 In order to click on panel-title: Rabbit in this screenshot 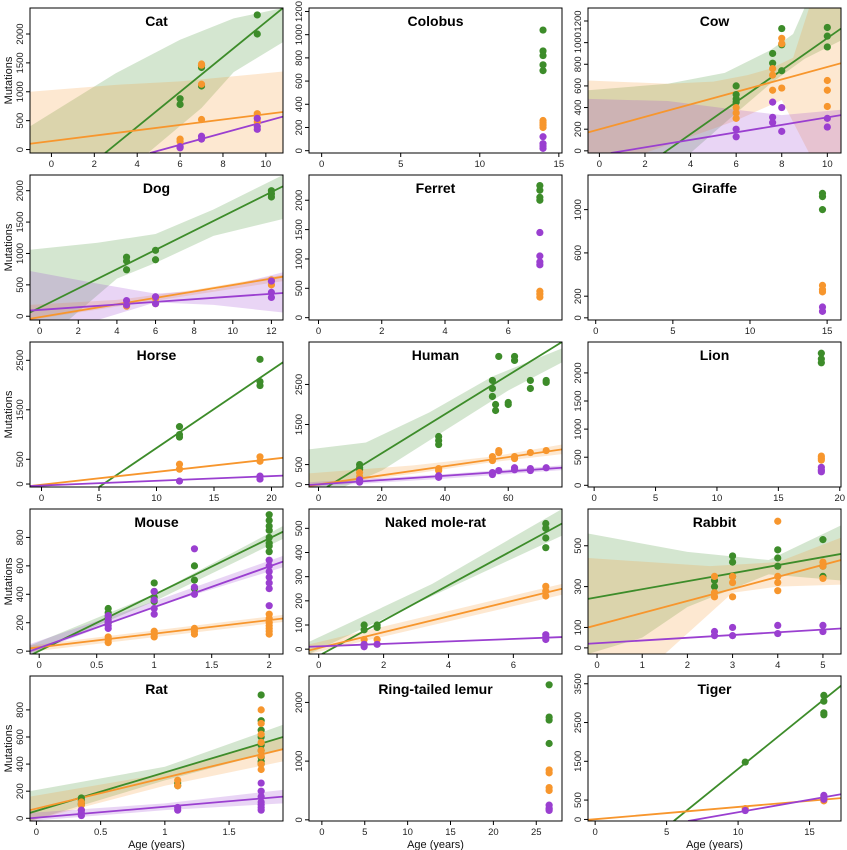, I will do `click(715, 522)`.